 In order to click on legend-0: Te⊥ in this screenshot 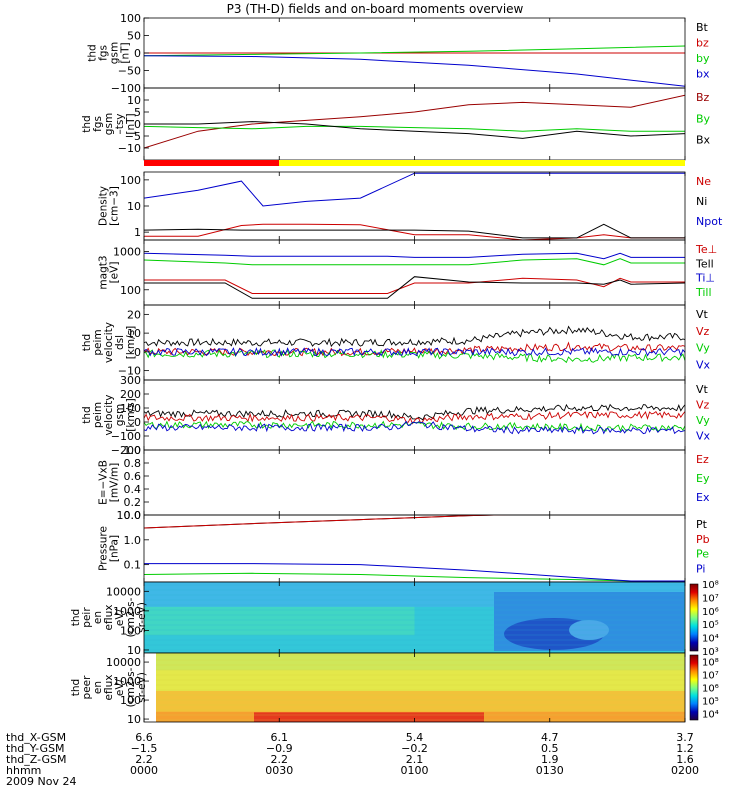, I will do `click(706, 249)`.